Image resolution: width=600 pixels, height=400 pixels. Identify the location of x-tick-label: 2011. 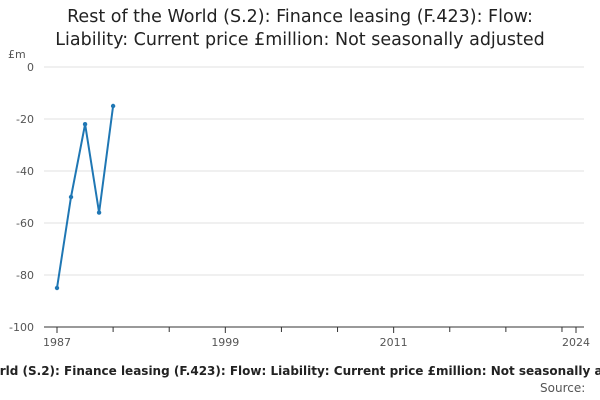
(394, 342).